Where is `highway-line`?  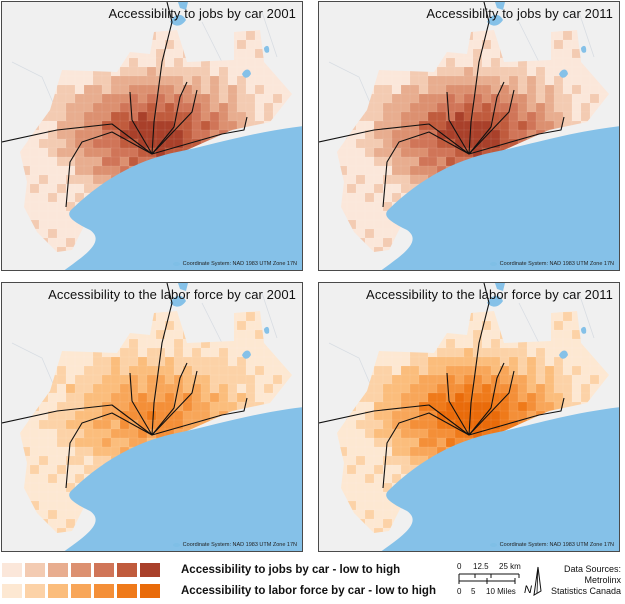 highway-line is located at coordinates (109, 450).